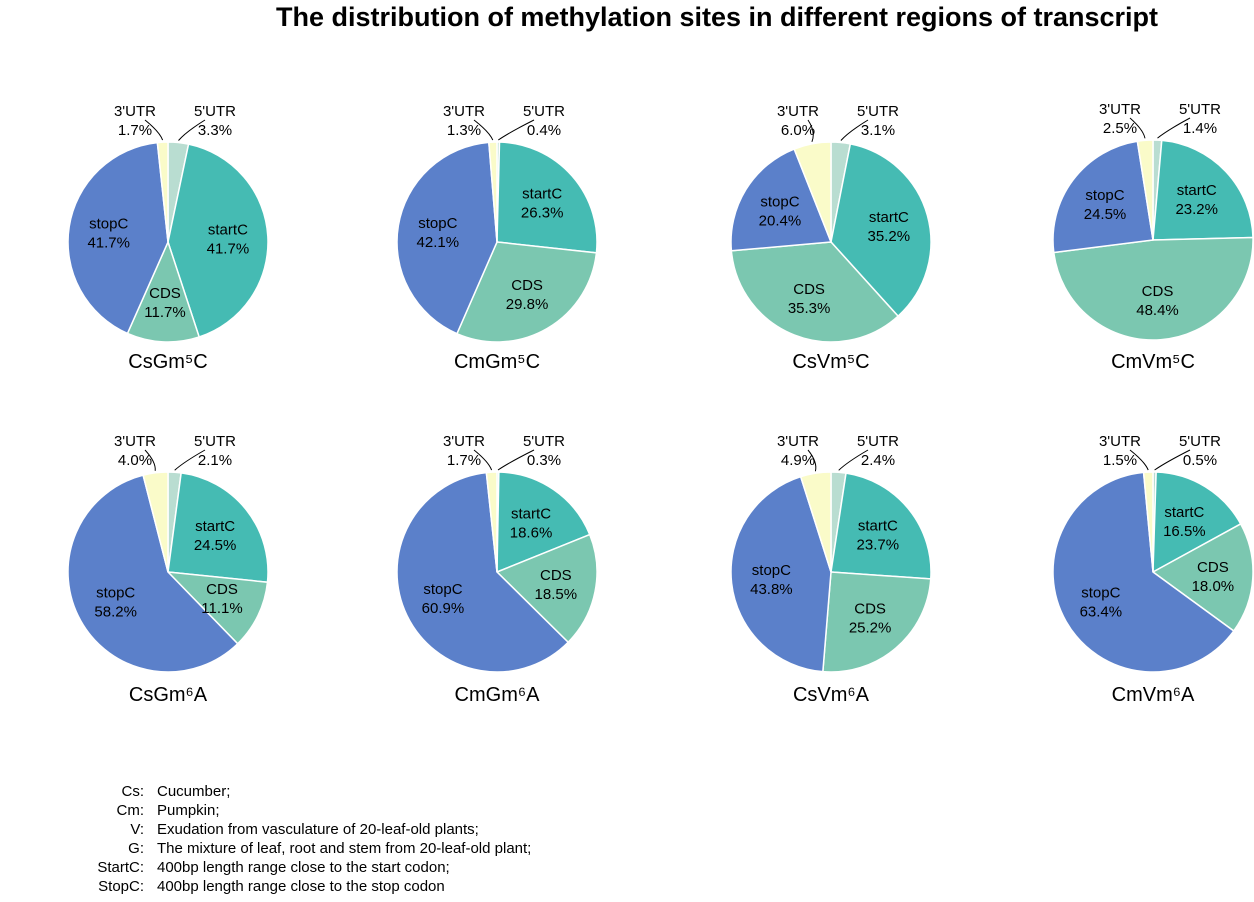 This screenshot has height=902, width=1254. What do you see at coordinates (133, 791) in the screenshot?
I see `legend-key: Cs:` at bounding box center [133, 791].